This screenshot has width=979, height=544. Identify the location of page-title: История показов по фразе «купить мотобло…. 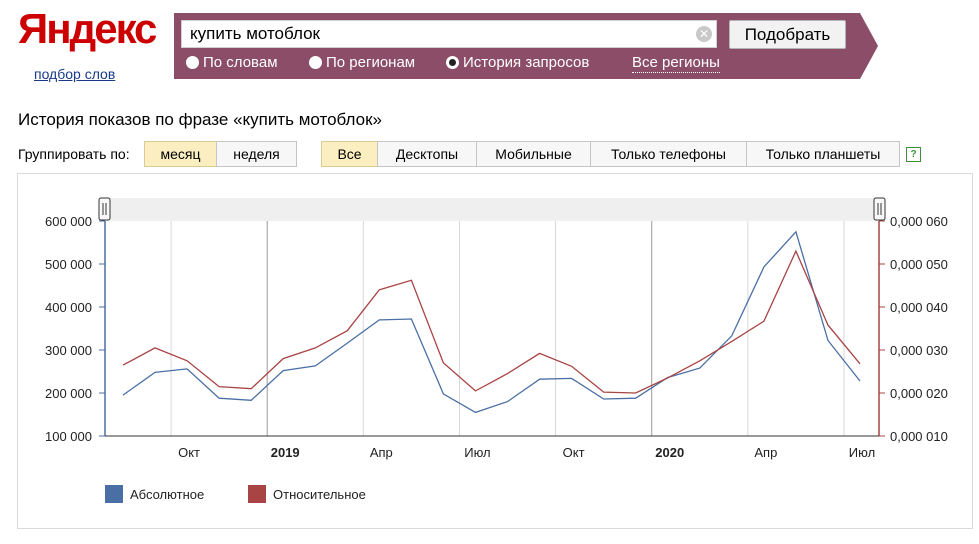
(200, 119).